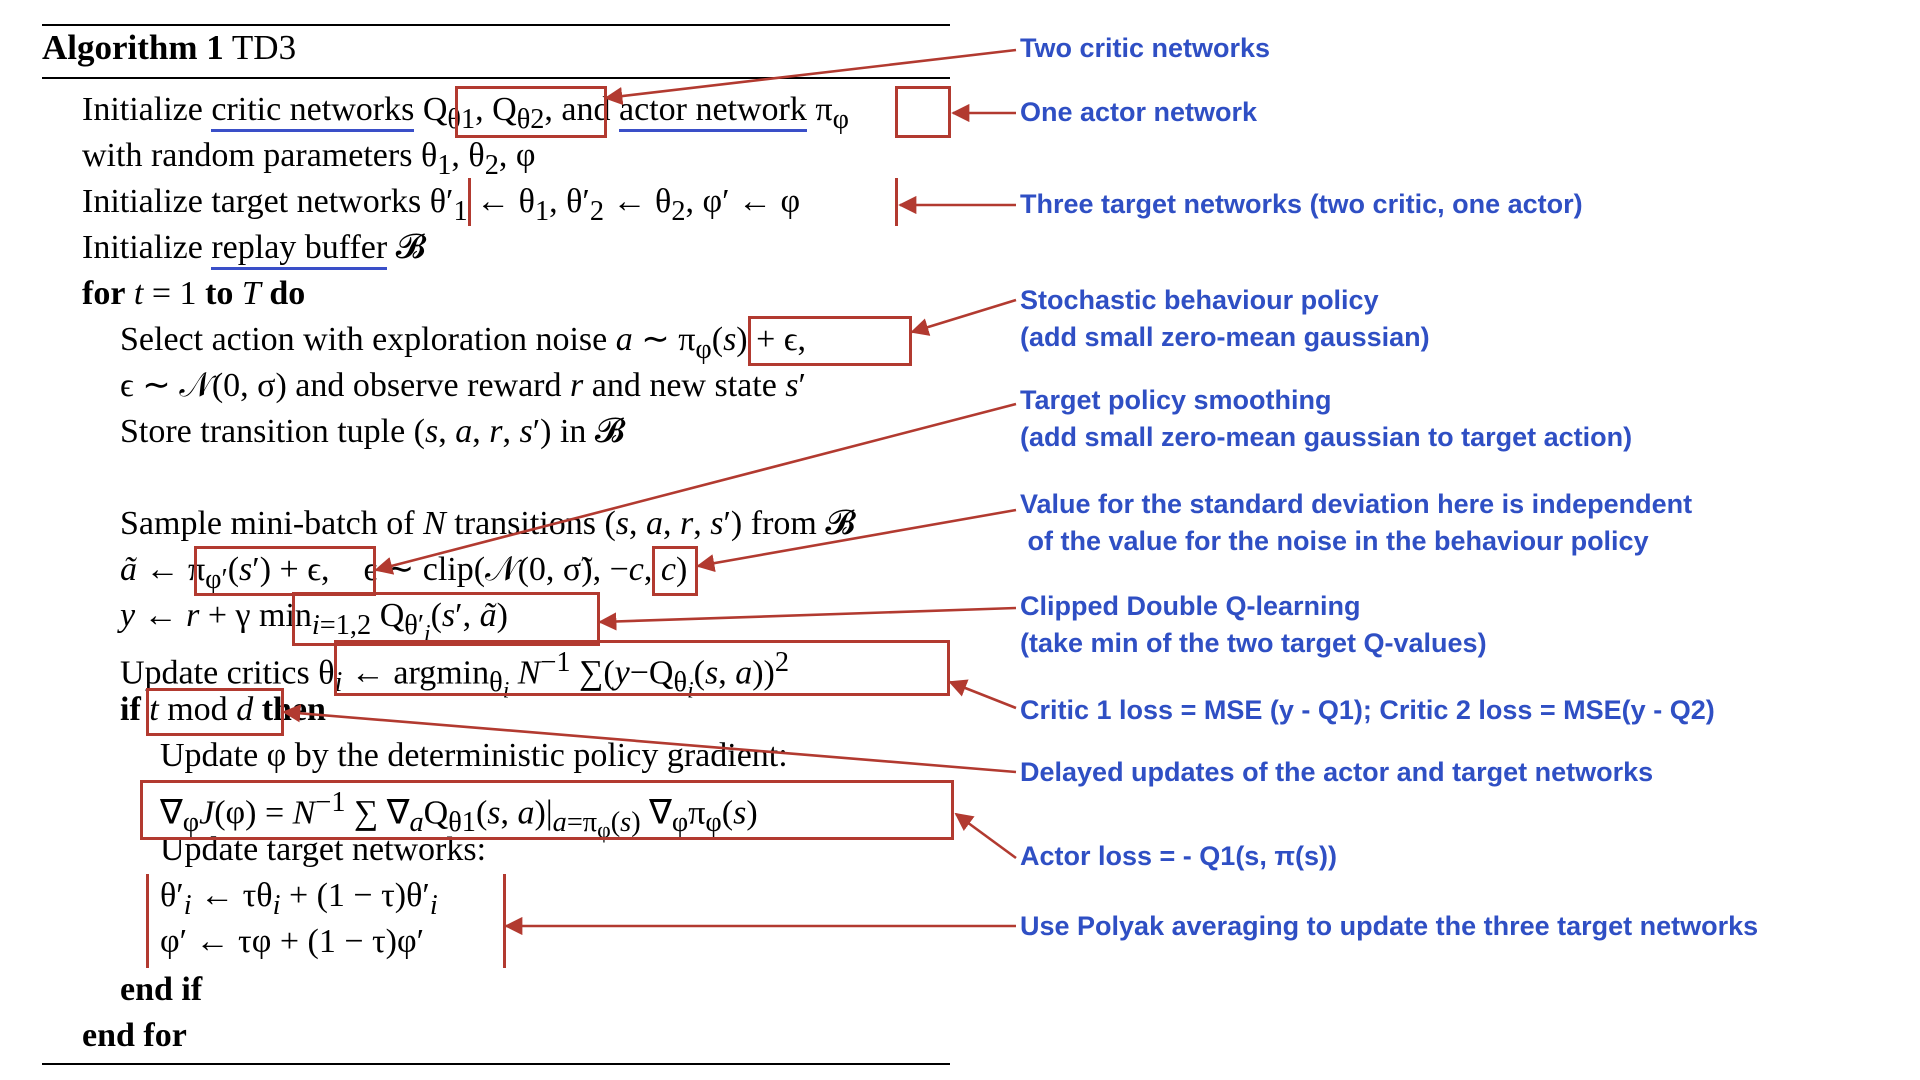 The image size is (1920, 1080). I want to click on note-line: One actor network, so click(1139, 112).